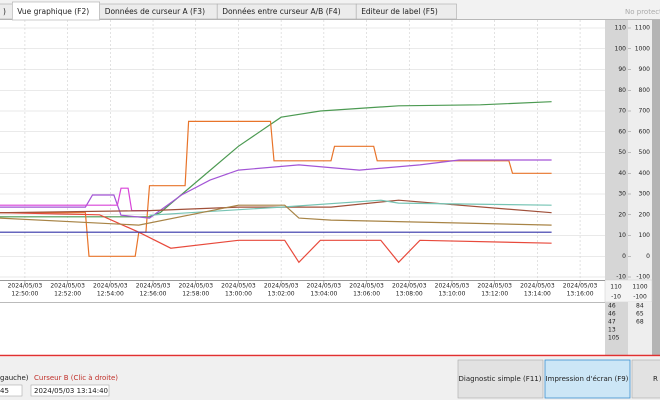 The width and height of the screenshot is (660, 404). Describe the element at coordinates (399, 11) in the screenshot. I see `tab-label: Editeur de label (F5)` at that location.